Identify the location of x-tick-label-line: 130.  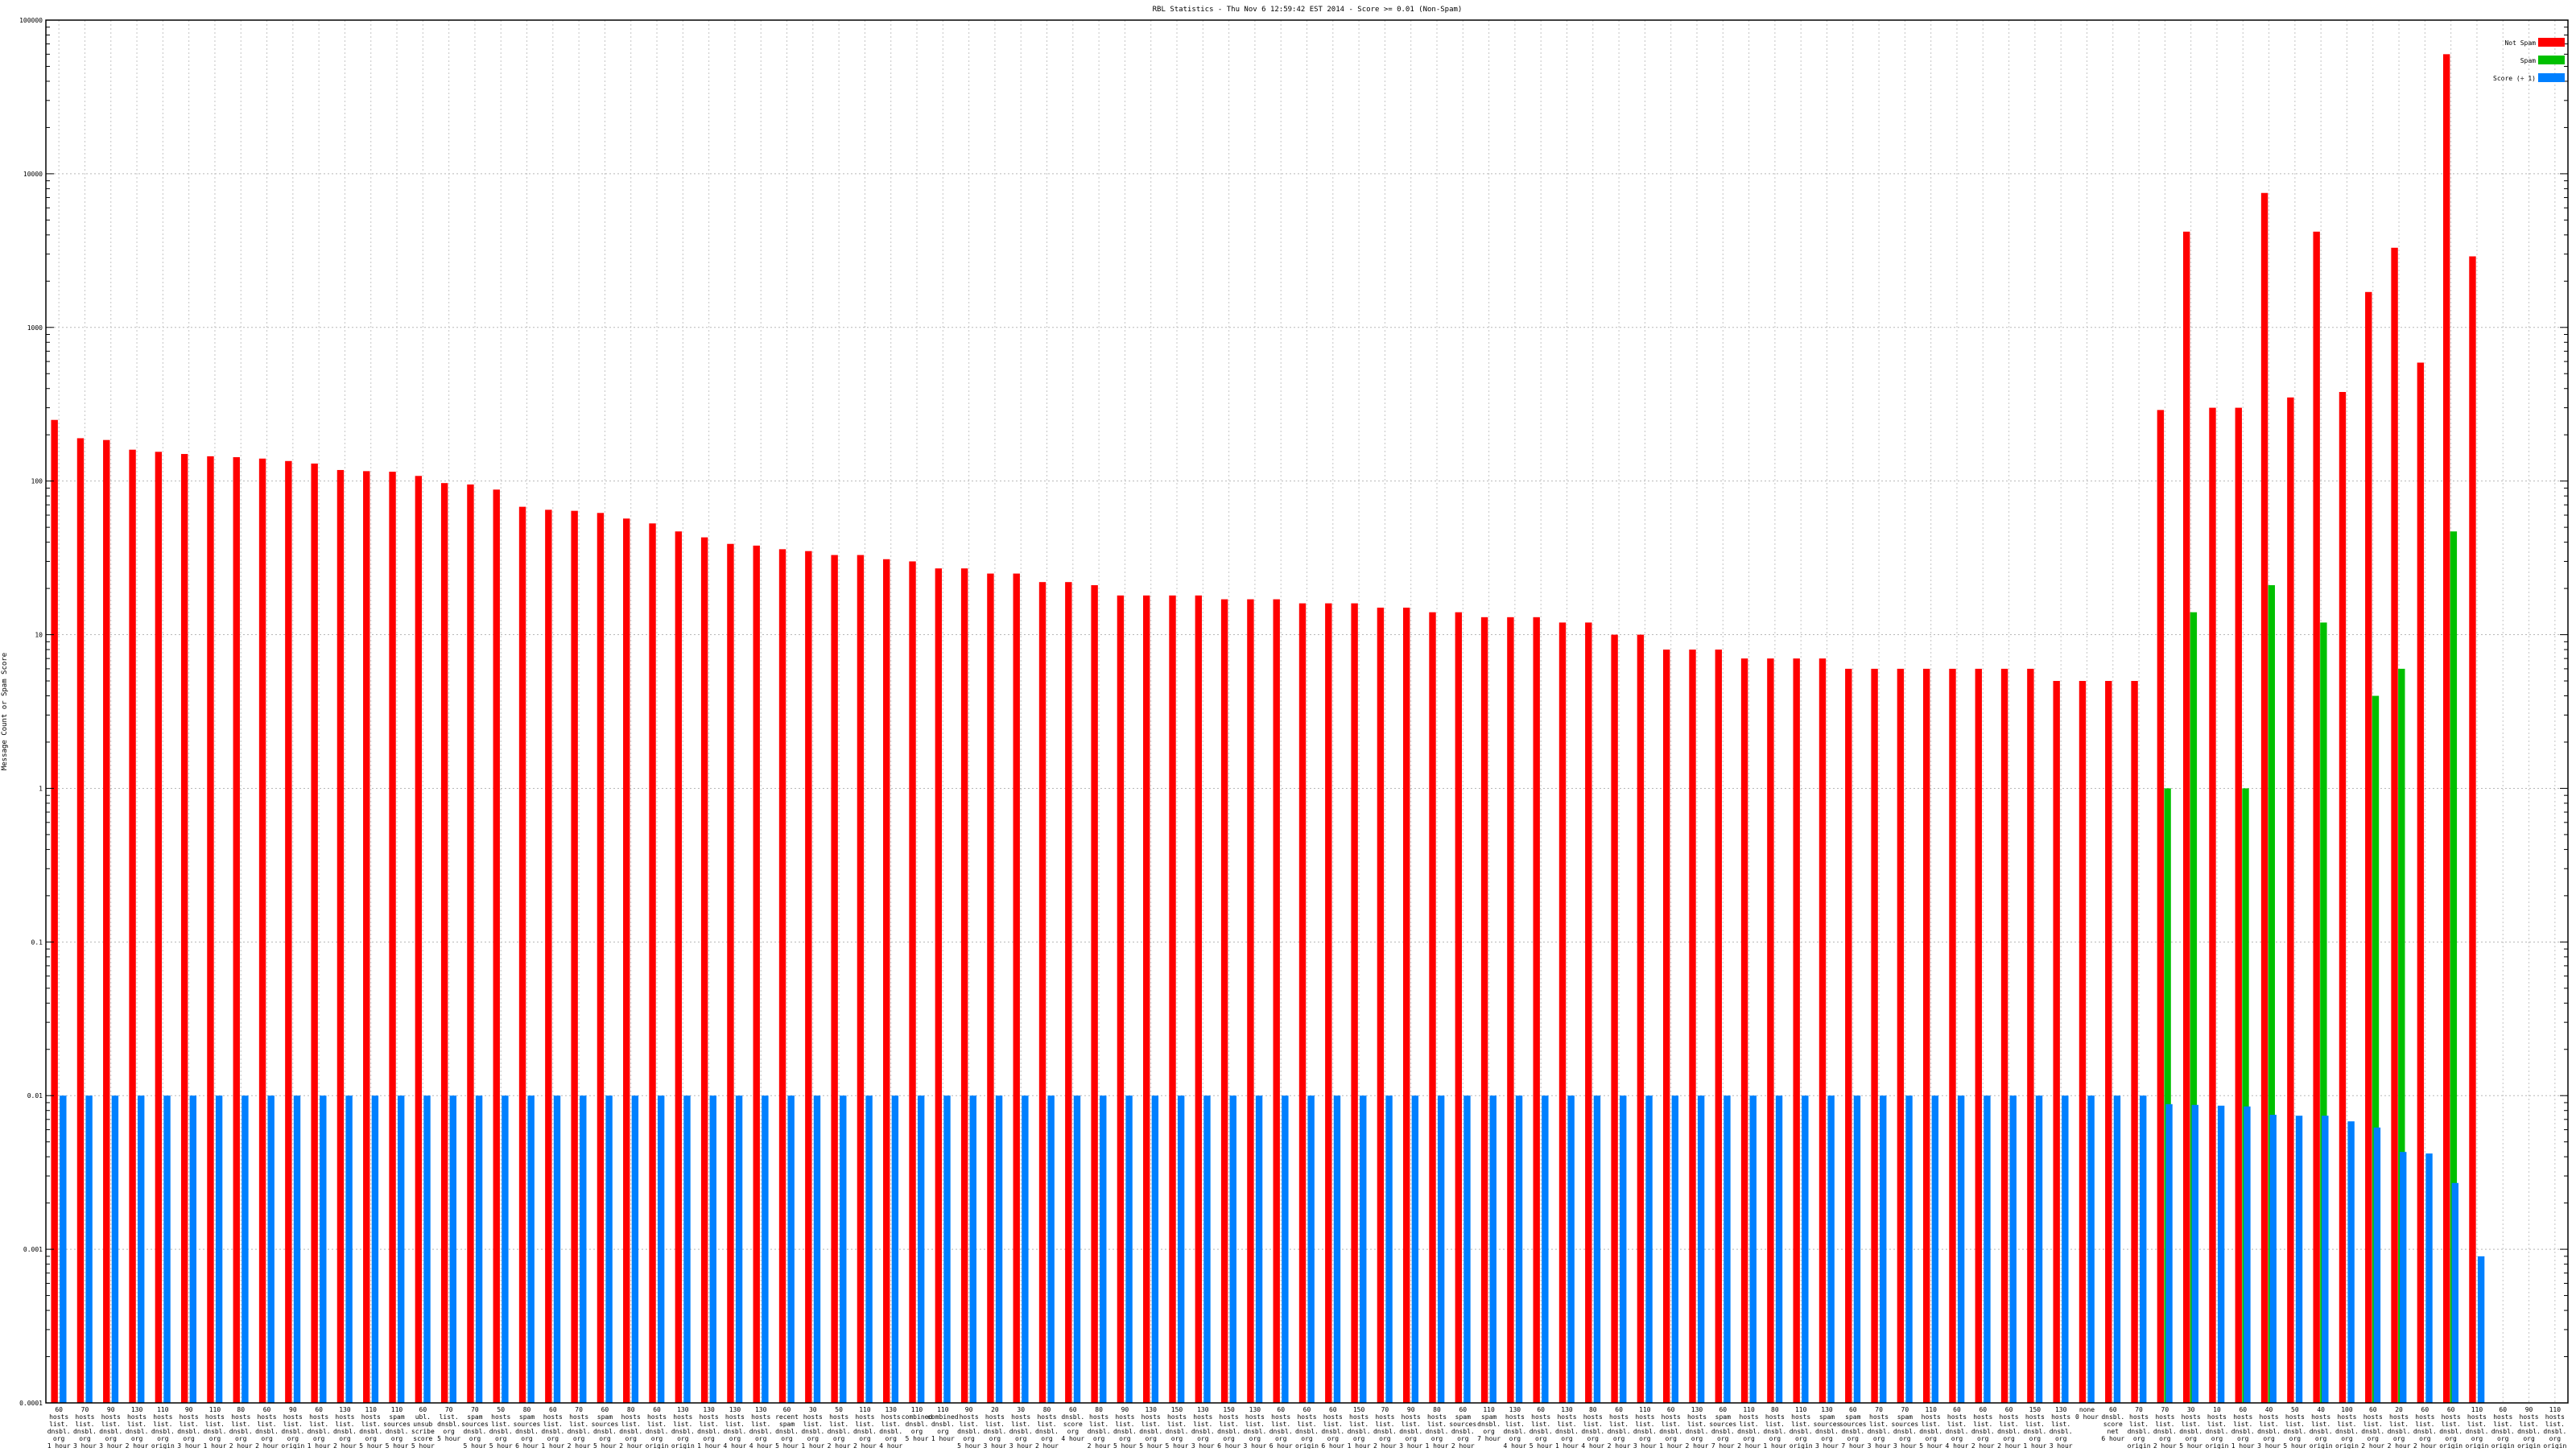
(1567, 1410).